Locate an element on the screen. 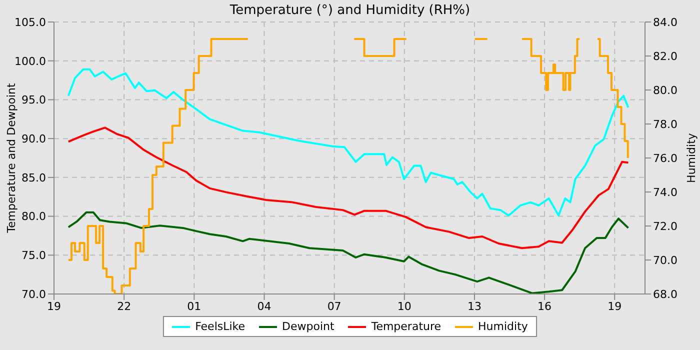 This screenshot has width=700, height=350. legend-label: Temperature is located at coordinates (406, 326).